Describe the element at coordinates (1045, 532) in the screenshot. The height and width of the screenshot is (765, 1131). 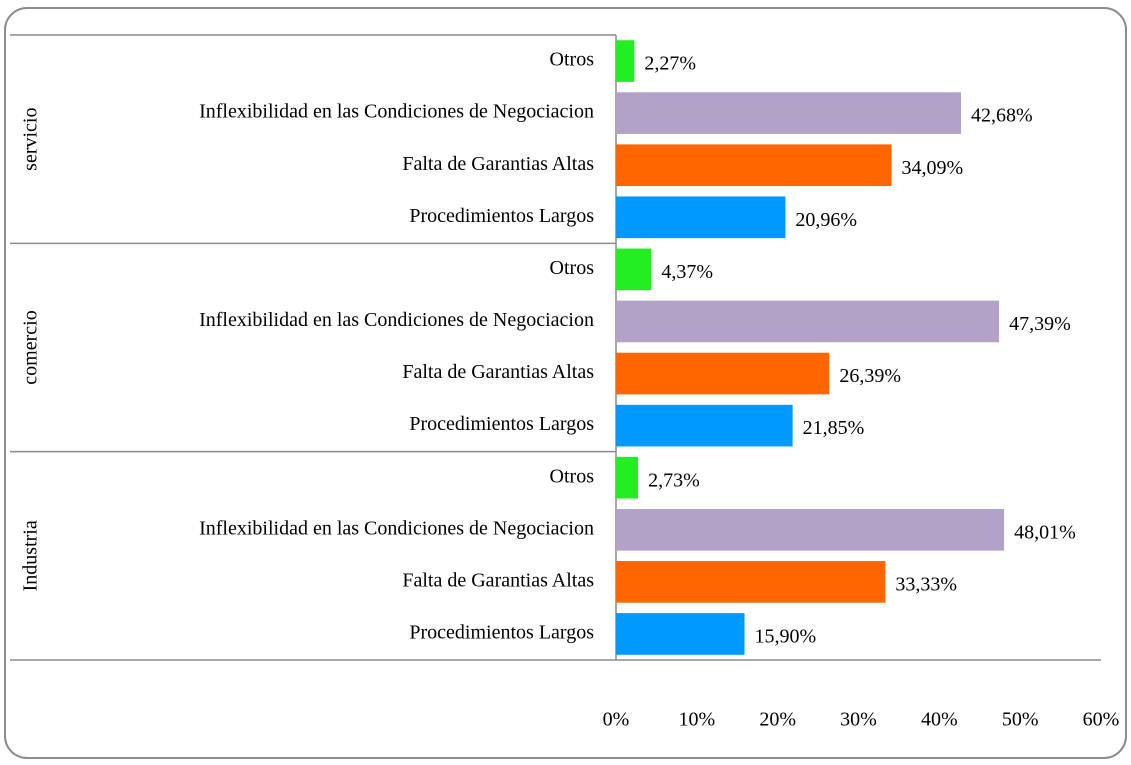
I see `data-label: 48,01%` at that location.